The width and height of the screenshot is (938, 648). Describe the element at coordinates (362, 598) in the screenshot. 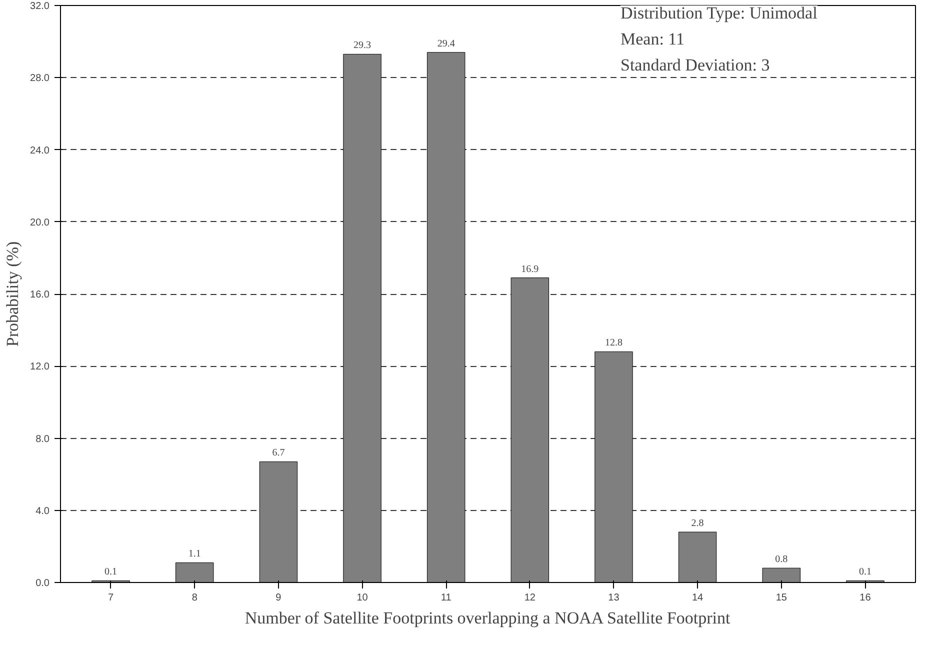

I see `x-tick-label: 10` at that location.